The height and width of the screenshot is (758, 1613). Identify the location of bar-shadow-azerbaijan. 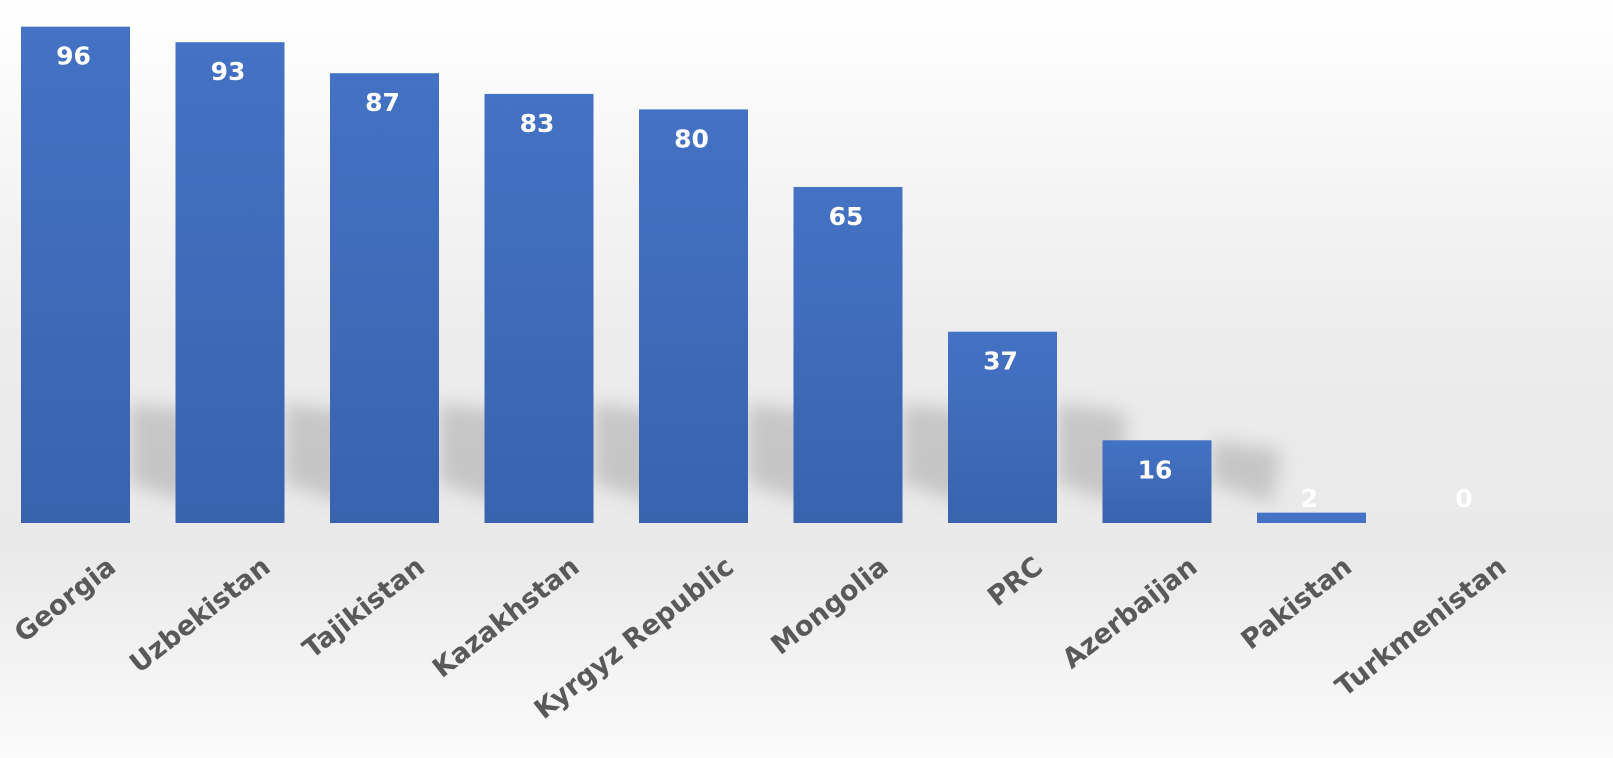
(1246, 471).